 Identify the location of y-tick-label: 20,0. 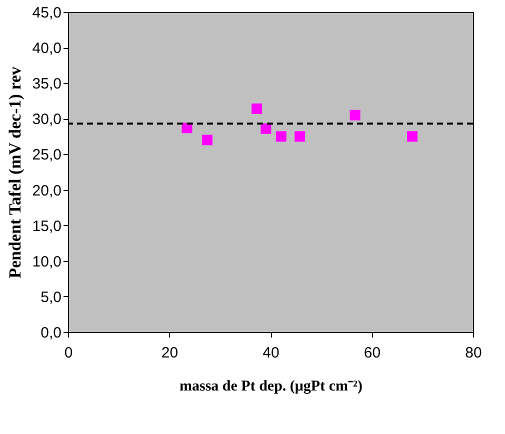
(47, 191).